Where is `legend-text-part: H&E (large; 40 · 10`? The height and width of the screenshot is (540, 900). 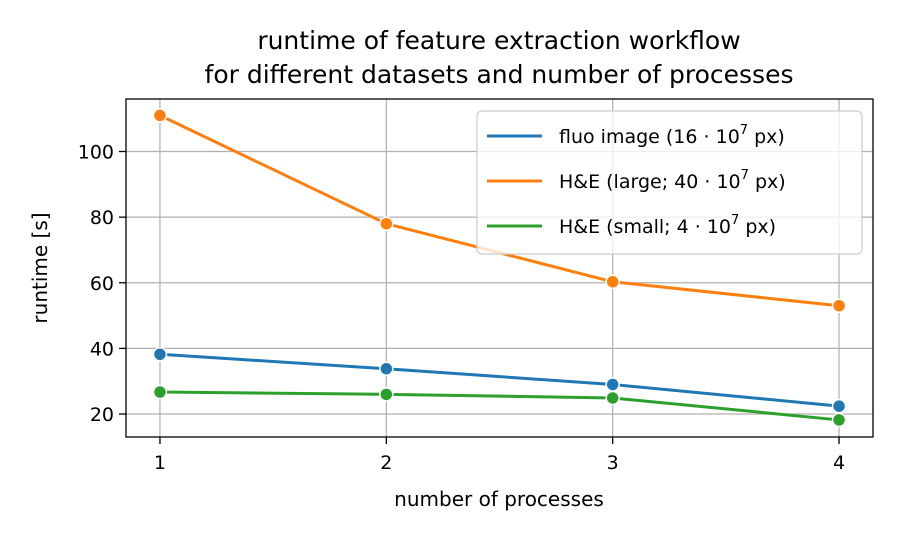
legend-text-part: H&E (large; 40 · 10 is located at coordinates (650, 182).